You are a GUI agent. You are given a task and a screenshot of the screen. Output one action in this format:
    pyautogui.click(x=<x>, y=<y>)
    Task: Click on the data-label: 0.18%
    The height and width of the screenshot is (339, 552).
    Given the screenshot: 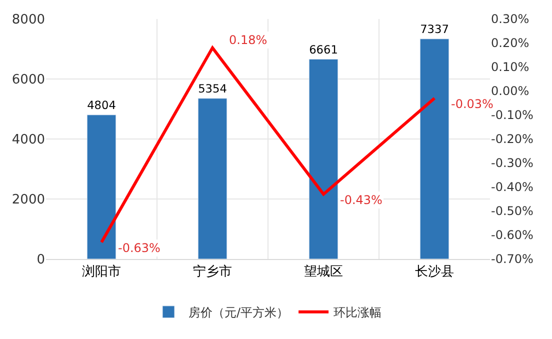 What is the action you would take?
    pyautogui.click(x=248, y=40)
    